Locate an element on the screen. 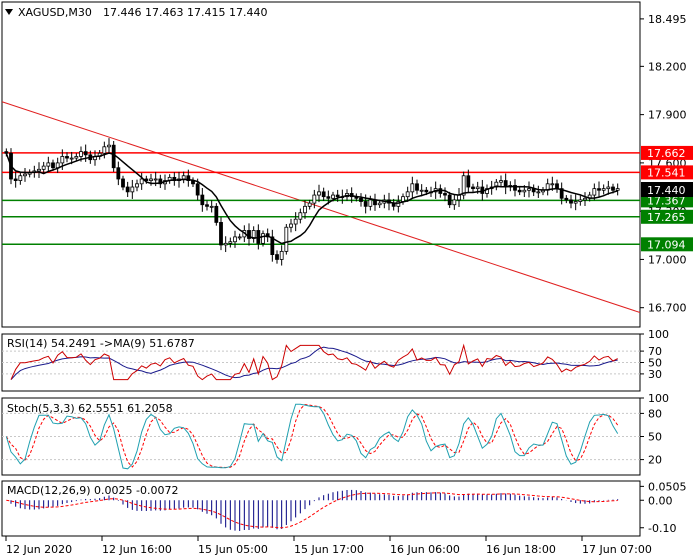 The height and width of the screenshot is (560, 700). rsi-ma-line is located at coordinates (314, 363).